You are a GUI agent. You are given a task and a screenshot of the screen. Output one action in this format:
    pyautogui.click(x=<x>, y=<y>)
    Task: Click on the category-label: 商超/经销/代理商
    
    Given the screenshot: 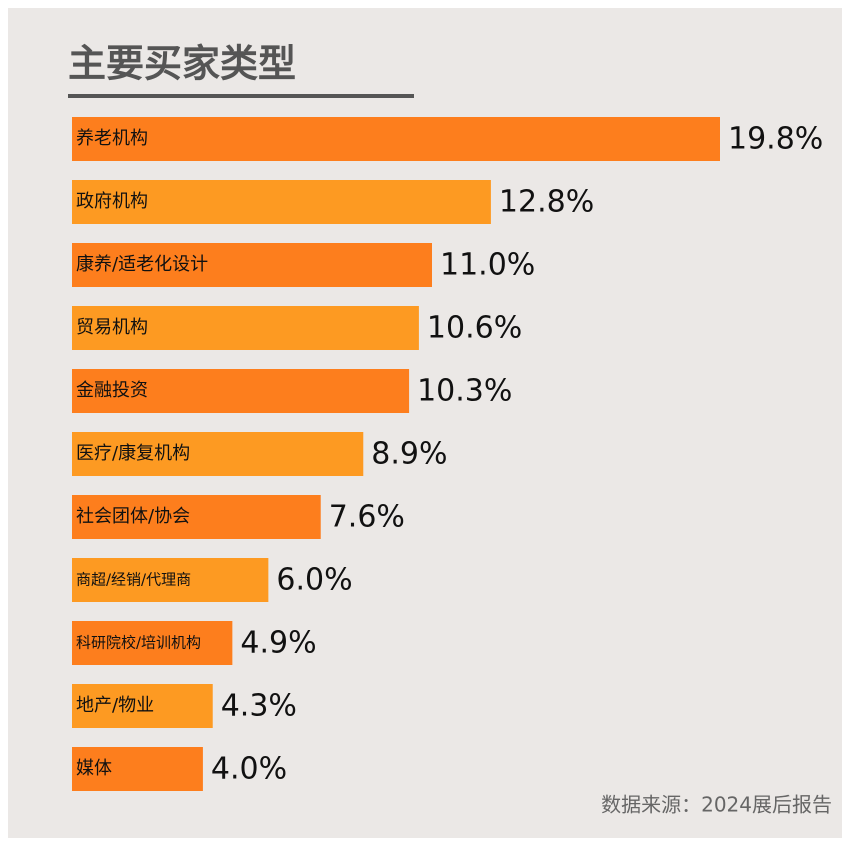 What is the action you would take?
    pyautogui.click(x=133, y=580)
    